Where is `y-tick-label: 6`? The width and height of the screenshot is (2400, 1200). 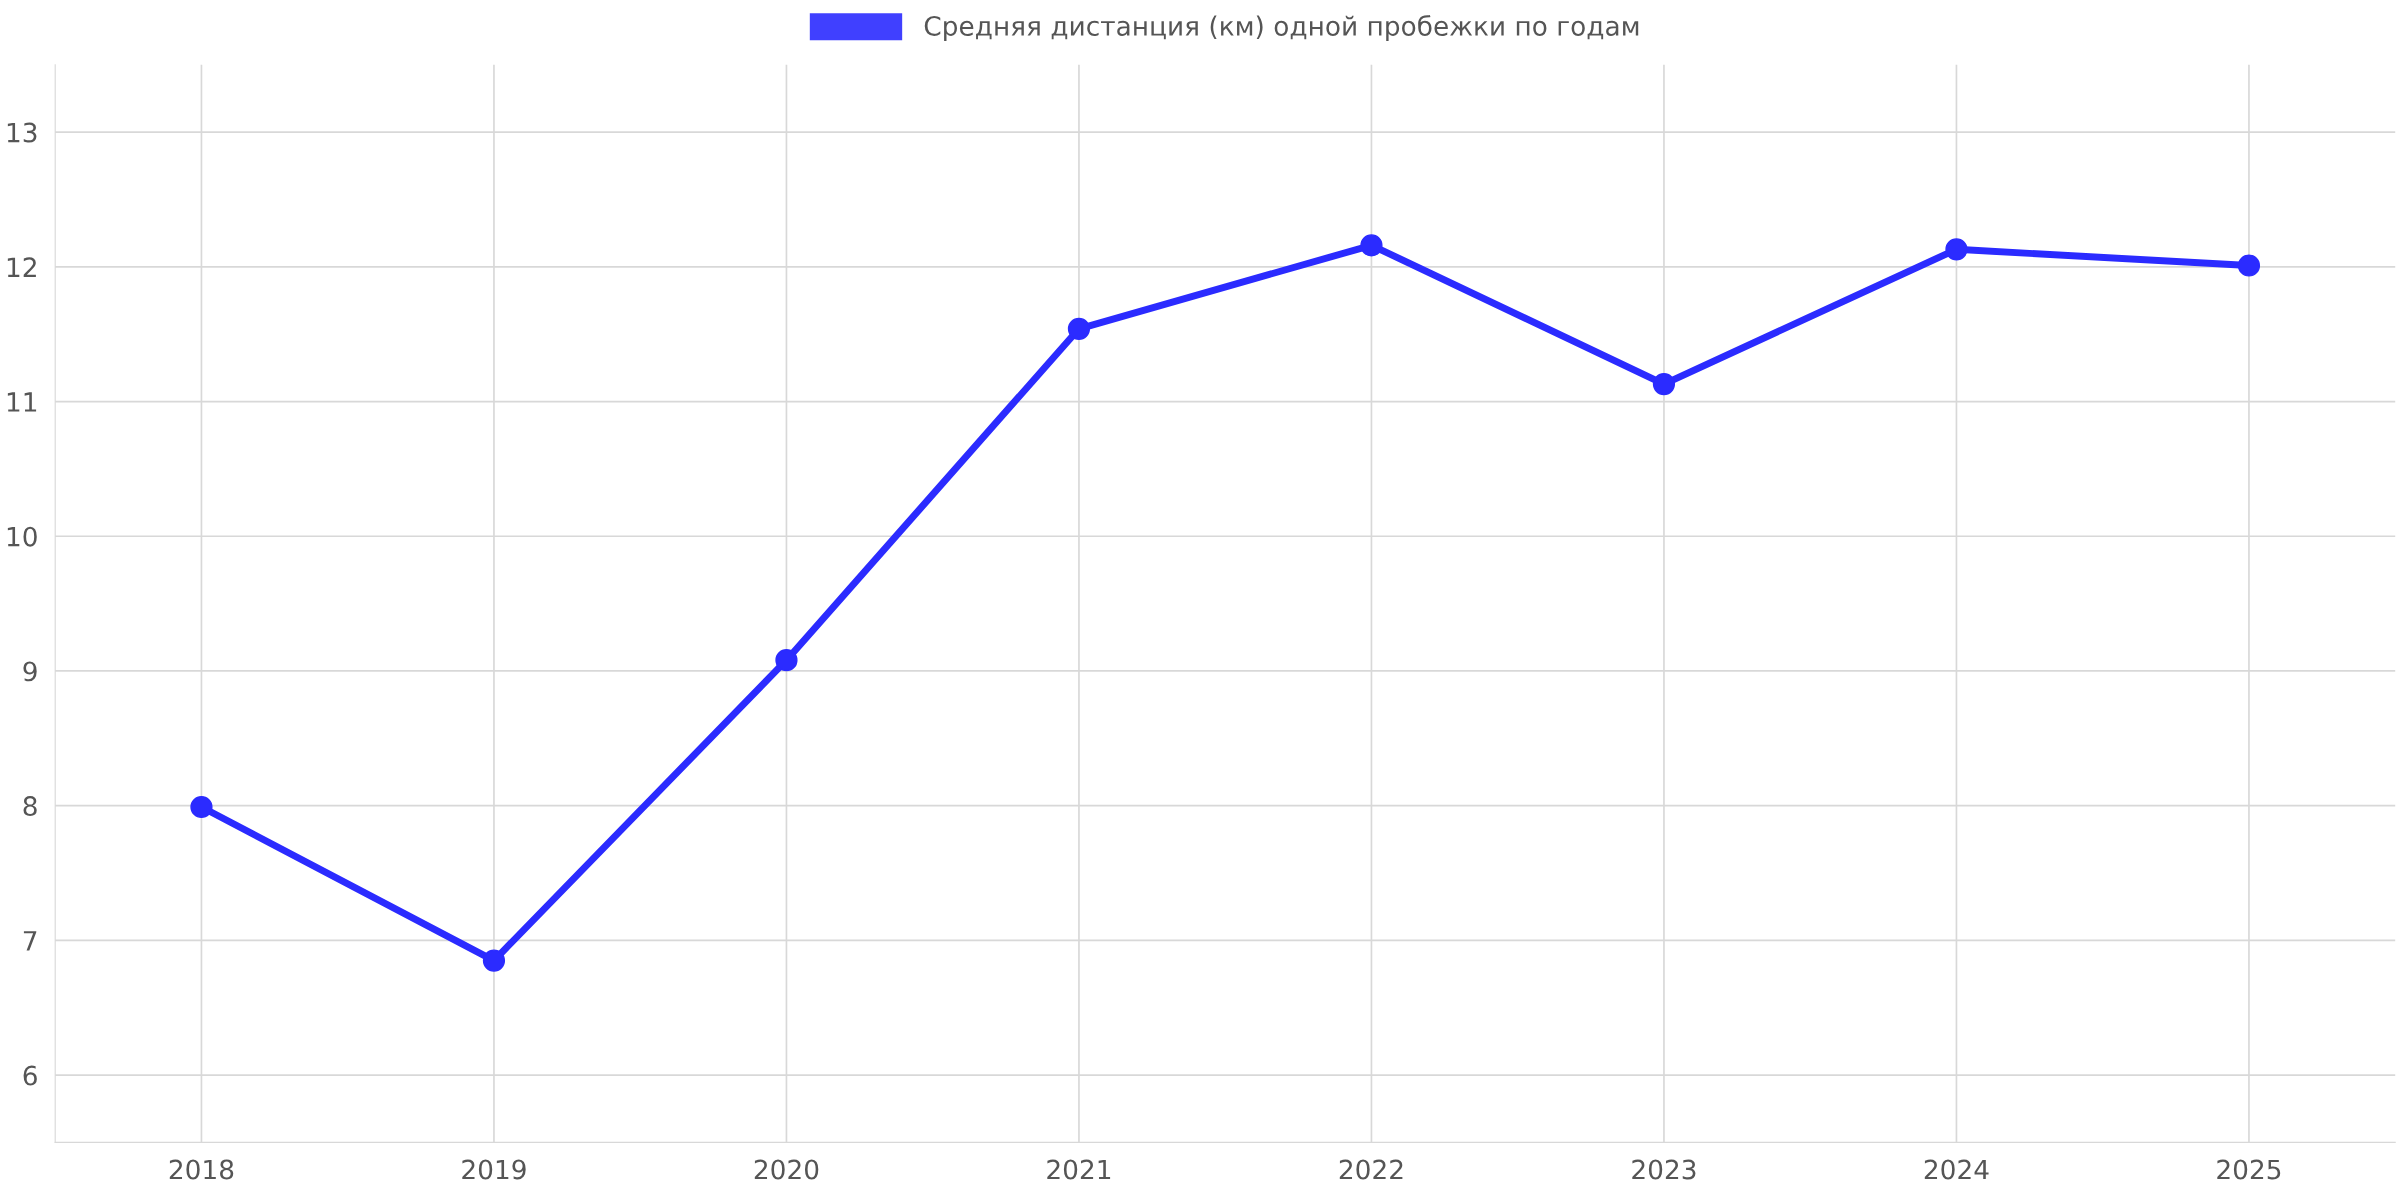 y-tick-label: 6 is located at coordinates (30, 1075).